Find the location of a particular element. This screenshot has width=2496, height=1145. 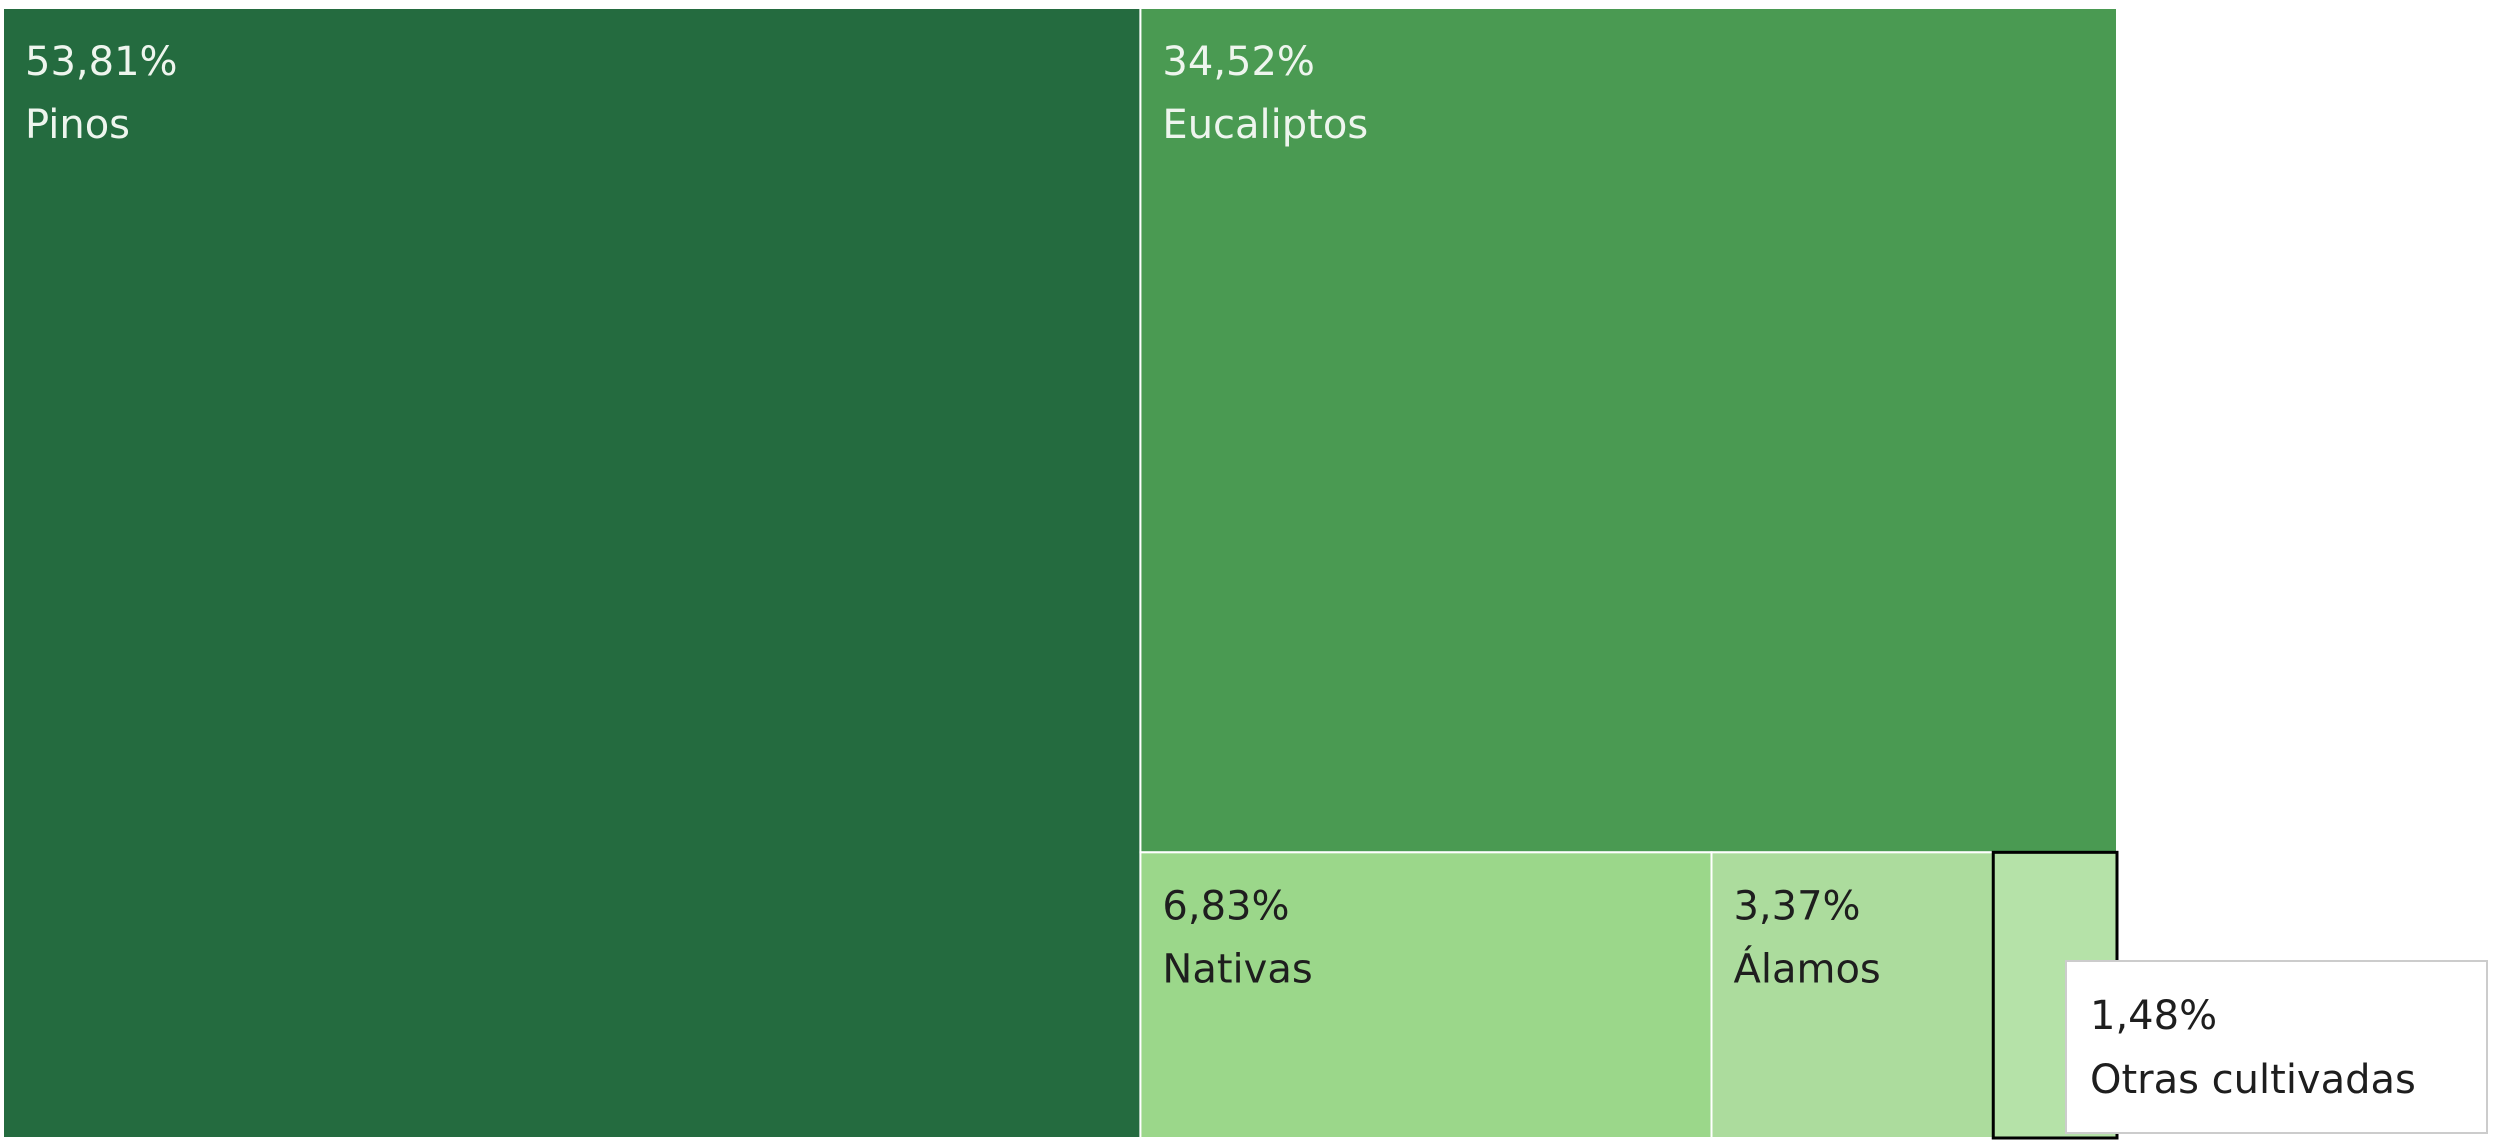

tile-category-label: Pinos is located at coordinates (77, 125).